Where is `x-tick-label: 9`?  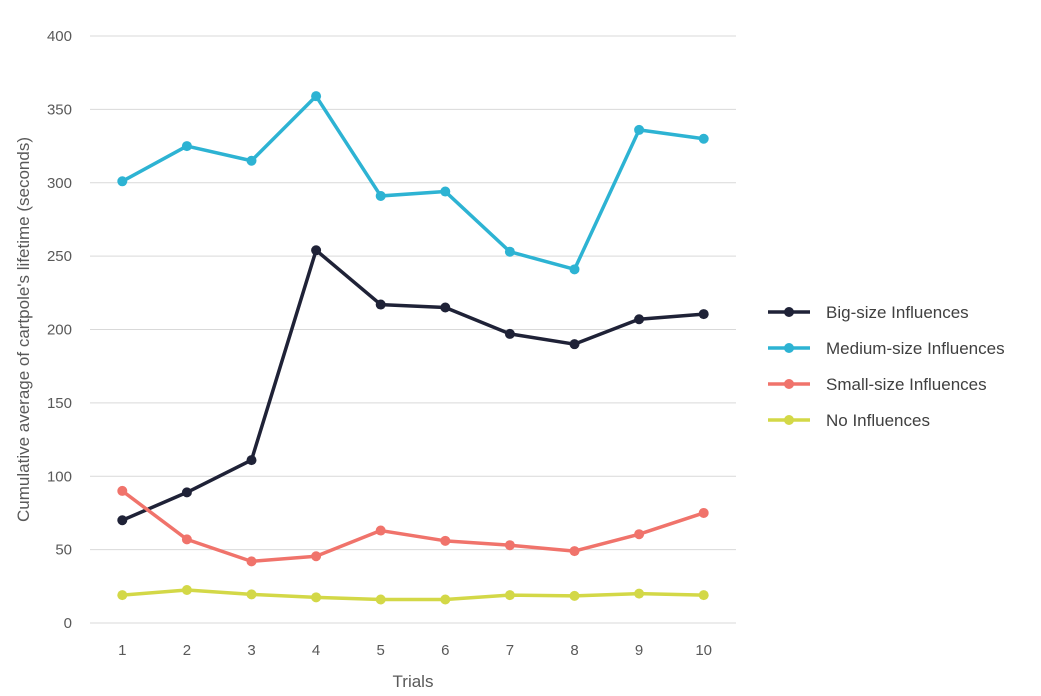
x-tick-label: 9 is located at coordinates (639, 650).